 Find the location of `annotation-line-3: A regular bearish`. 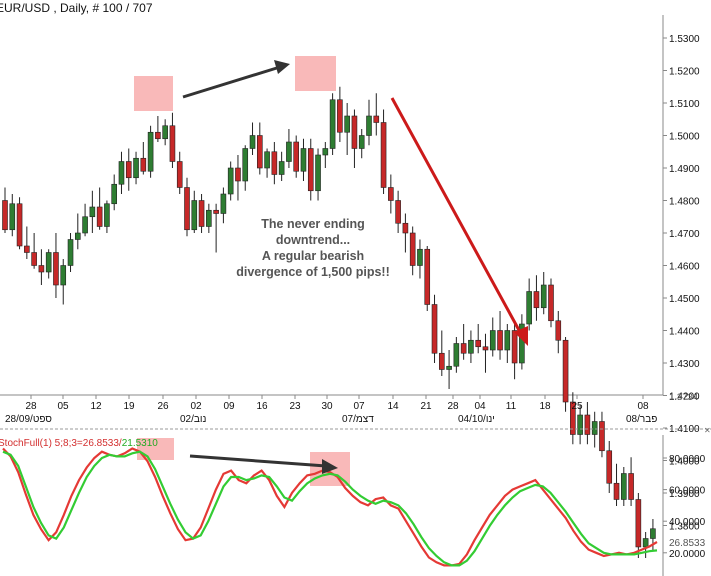

annotation-line-3: A regular bearish is located at coordinates (313, 256).